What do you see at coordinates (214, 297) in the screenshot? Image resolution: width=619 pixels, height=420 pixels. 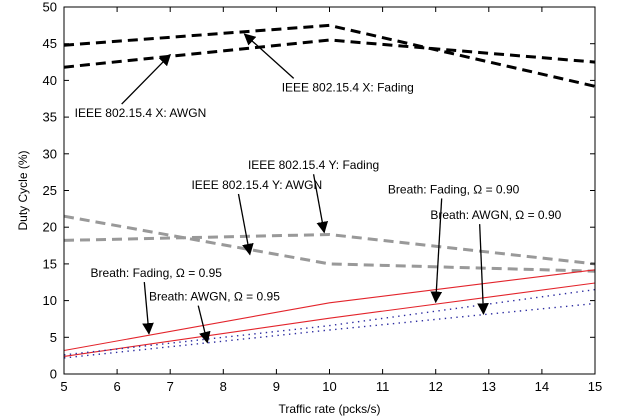 I see `annotation-label: Breath: AWGN, Ω = 0.95` at bounding box center [214, 297].